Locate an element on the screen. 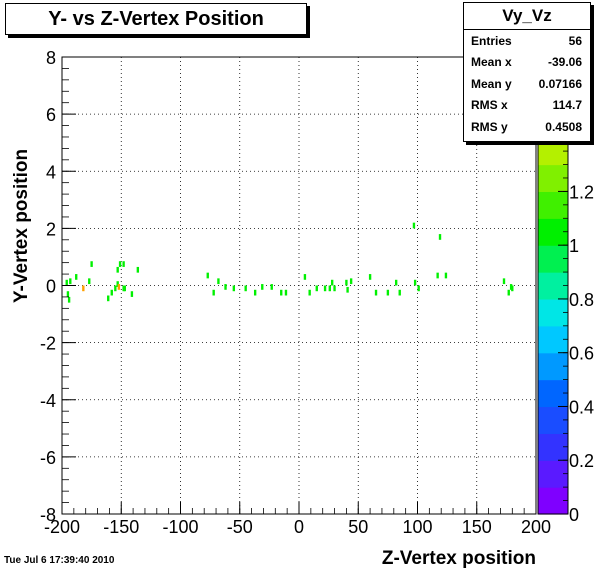  x-tick-label: 200 is located at coordinates (536, 527).